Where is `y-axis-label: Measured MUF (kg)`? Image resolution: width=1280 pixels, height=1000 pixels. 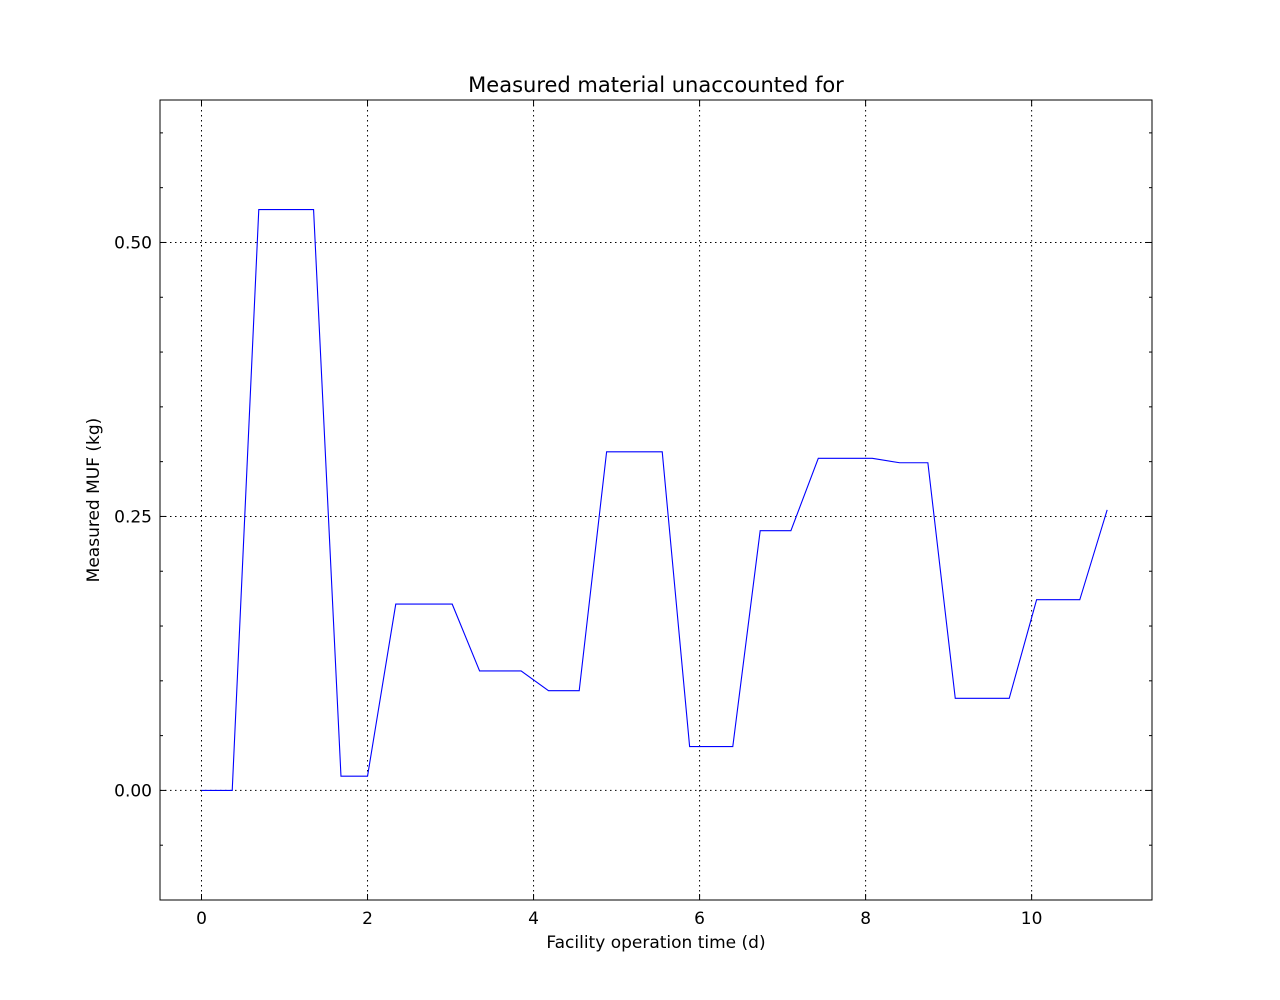 y-axis-label: Measured MUF (kg) is located at coordinates (94, 500).